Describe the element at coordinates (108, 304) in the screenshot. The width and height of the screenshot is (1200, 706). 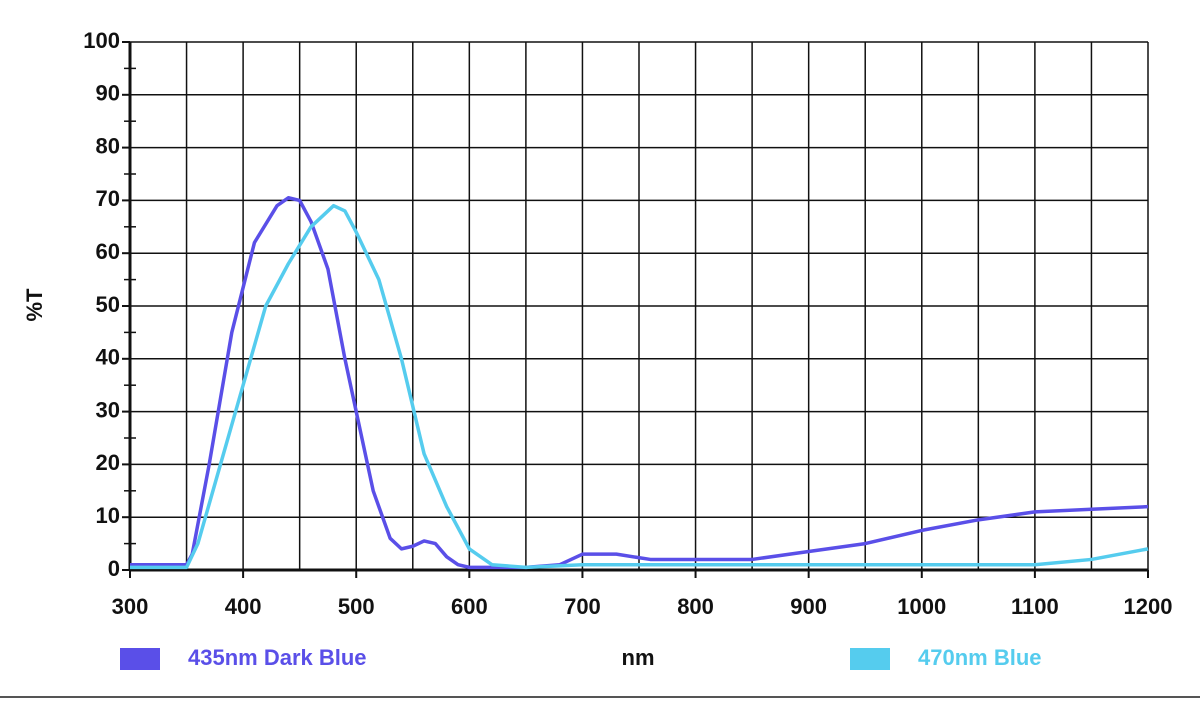
I see `y-tick-label: 50` at that location.